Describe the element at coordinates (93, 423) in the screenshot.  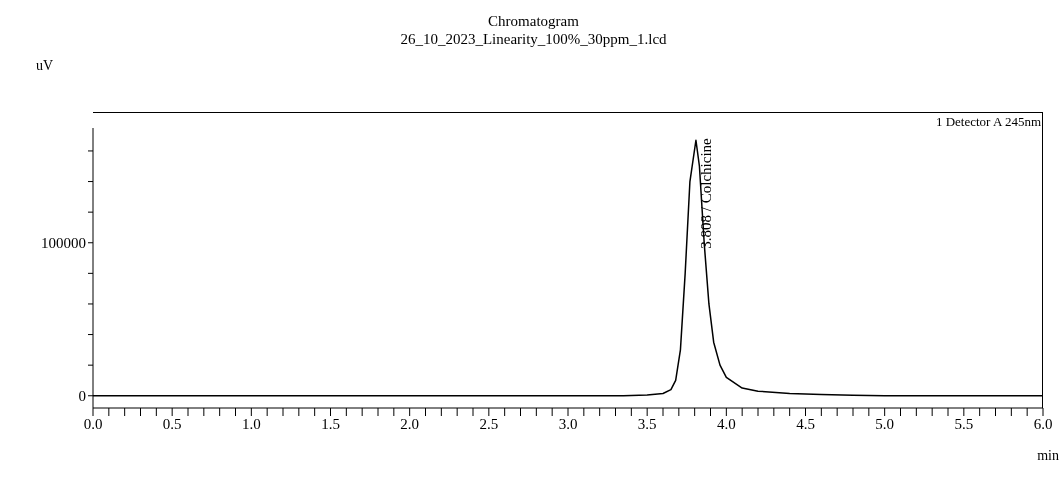
I see `x-tick-label: 0.0` at that location.